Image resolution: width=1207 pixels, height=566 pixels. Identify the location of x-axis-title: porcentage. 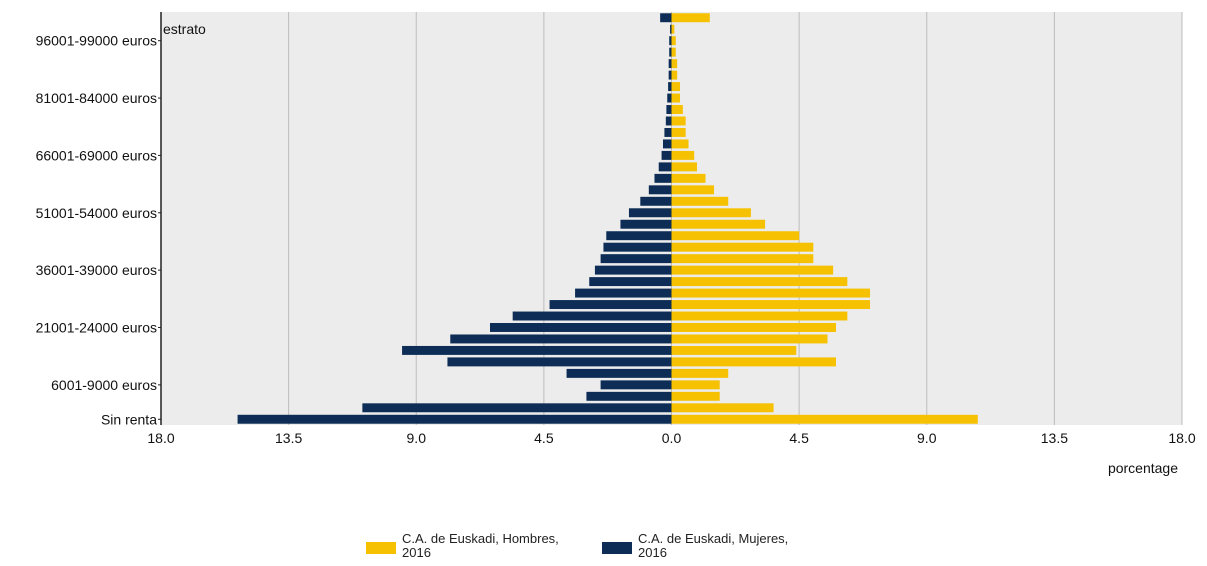
(1143, 468).